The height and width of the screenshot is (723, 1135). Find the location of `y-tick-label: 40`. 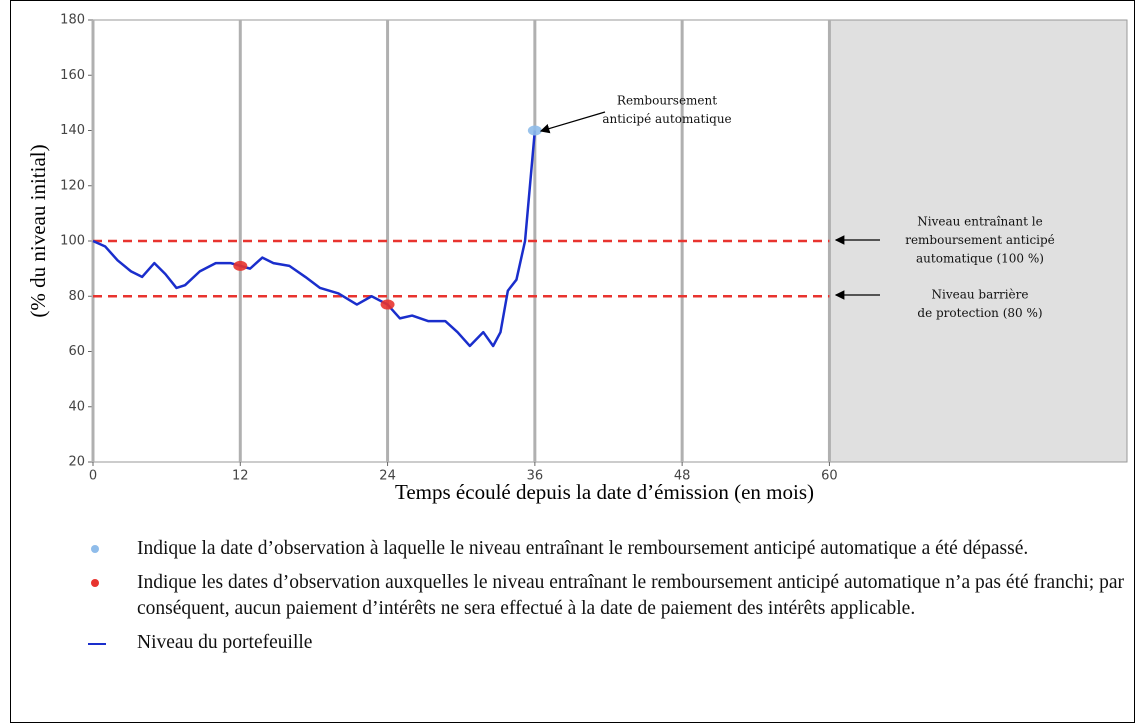

y-tick-label: 40 is located at coordinates (76, 406).